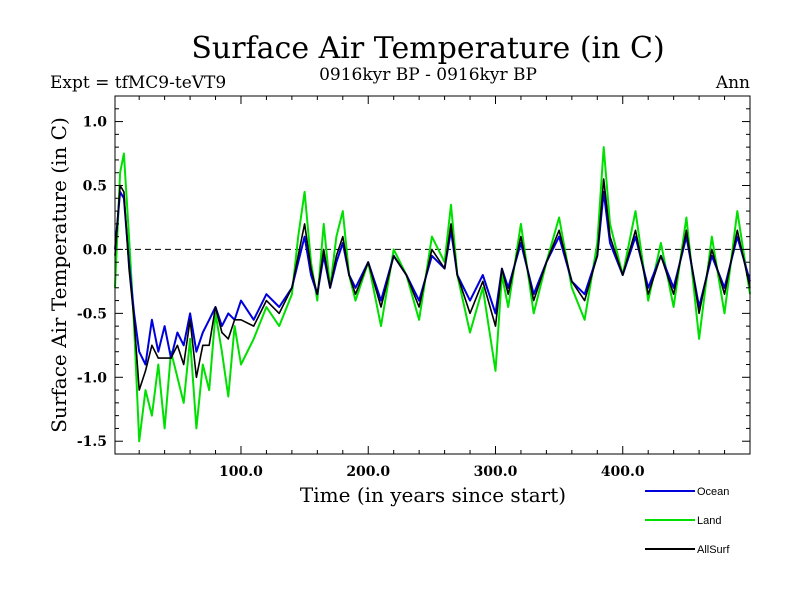  Describe the element at coordinates (623, 472) in the screenshot. I see `x-tick-label: 400.0` at that location.